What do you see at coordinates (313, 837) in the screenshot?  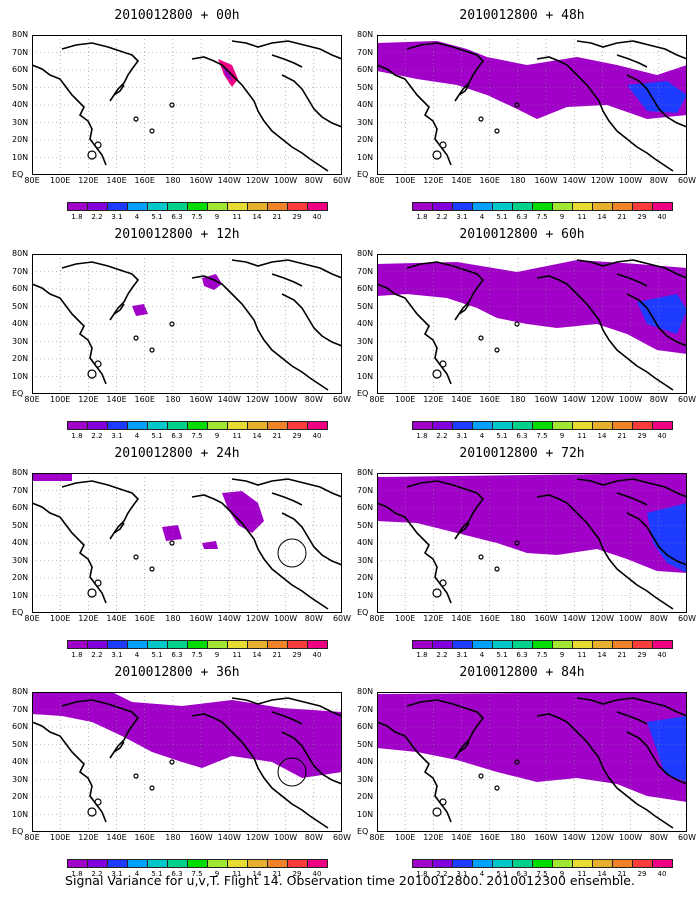 I see `longitude-label: 80W` at bounding box center [313, 837].